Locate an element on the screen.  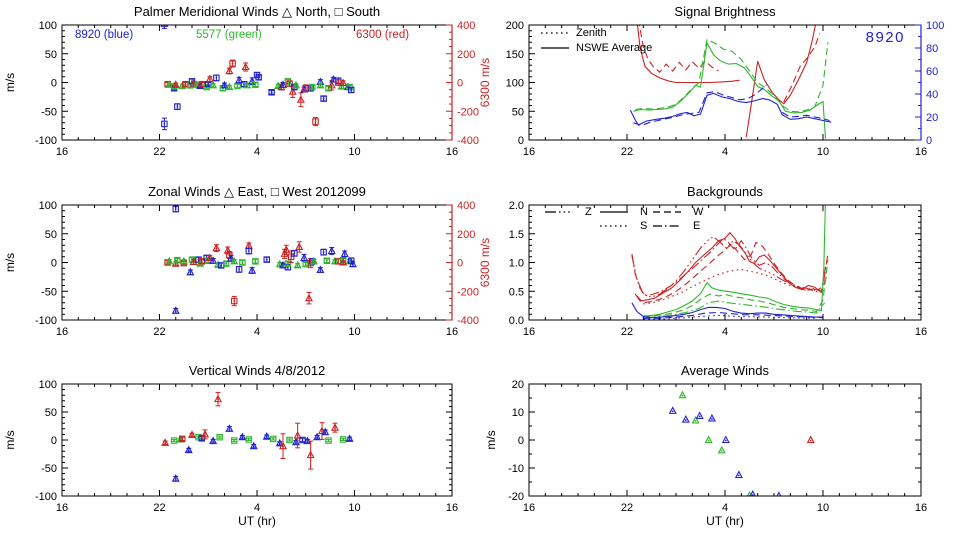
y-tick-label: 150 is located at coordinates (515, 55).